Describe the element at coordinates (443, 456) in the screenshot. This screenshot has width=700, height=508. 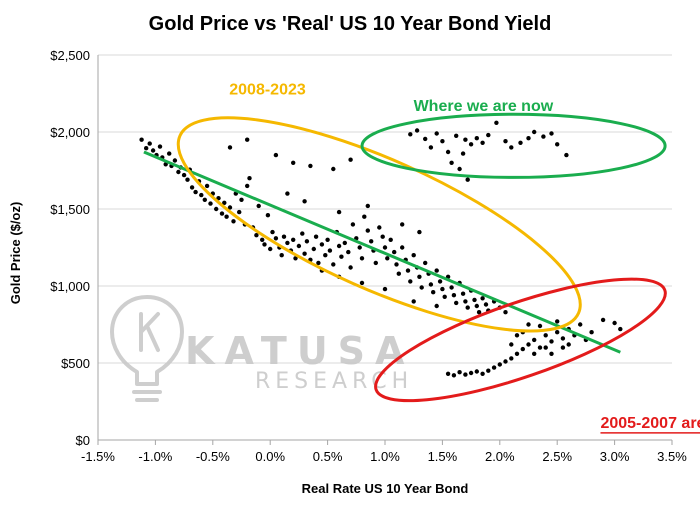
I see `x-tick-label: 1.5%` at that location.